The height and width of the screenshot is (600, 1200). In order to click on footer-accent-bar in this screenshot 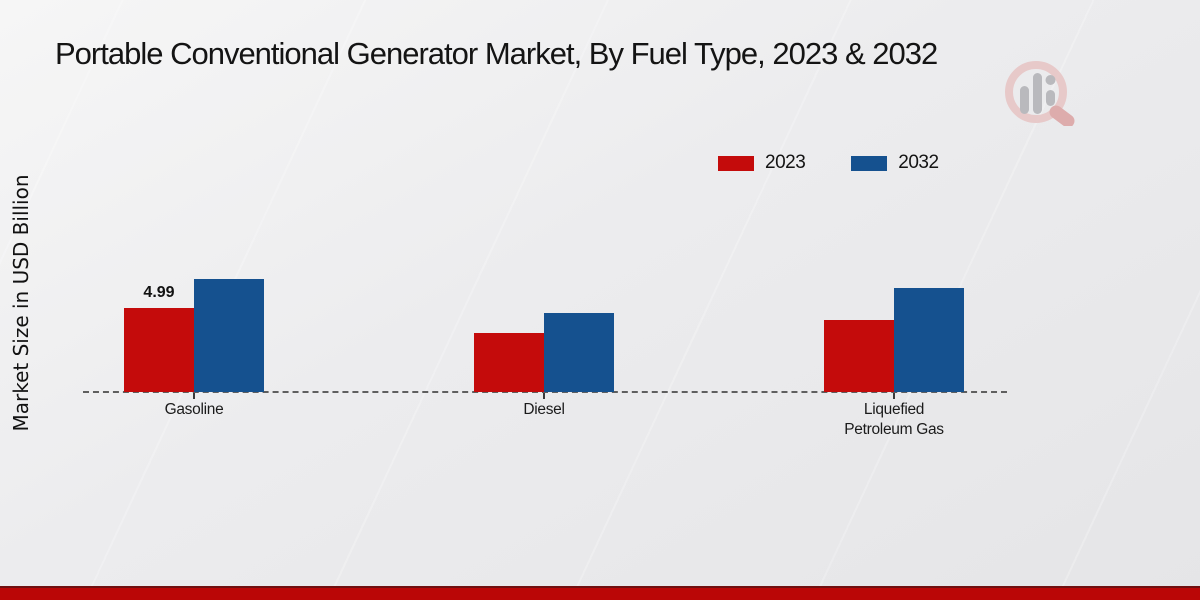, I will do `click(600, 593)`.